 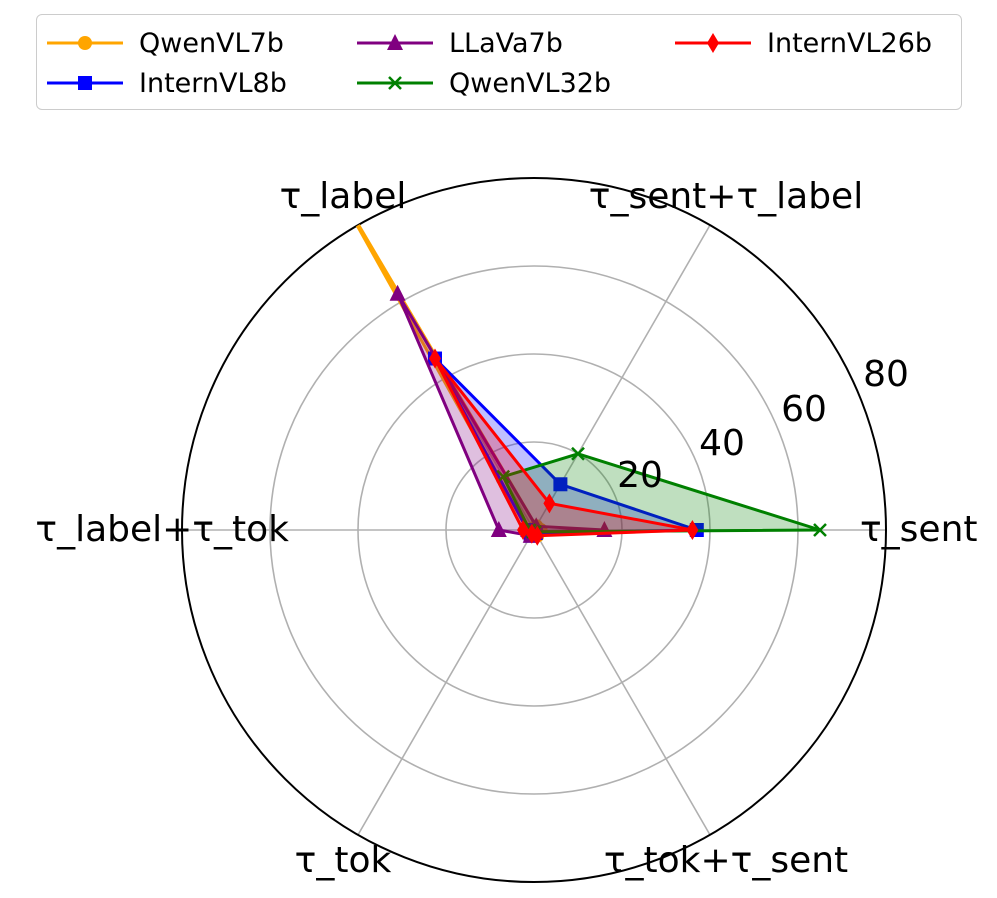 I want to click on legend-label-qwenvl32b: QwenVL32b, so click(x=530, y=83).